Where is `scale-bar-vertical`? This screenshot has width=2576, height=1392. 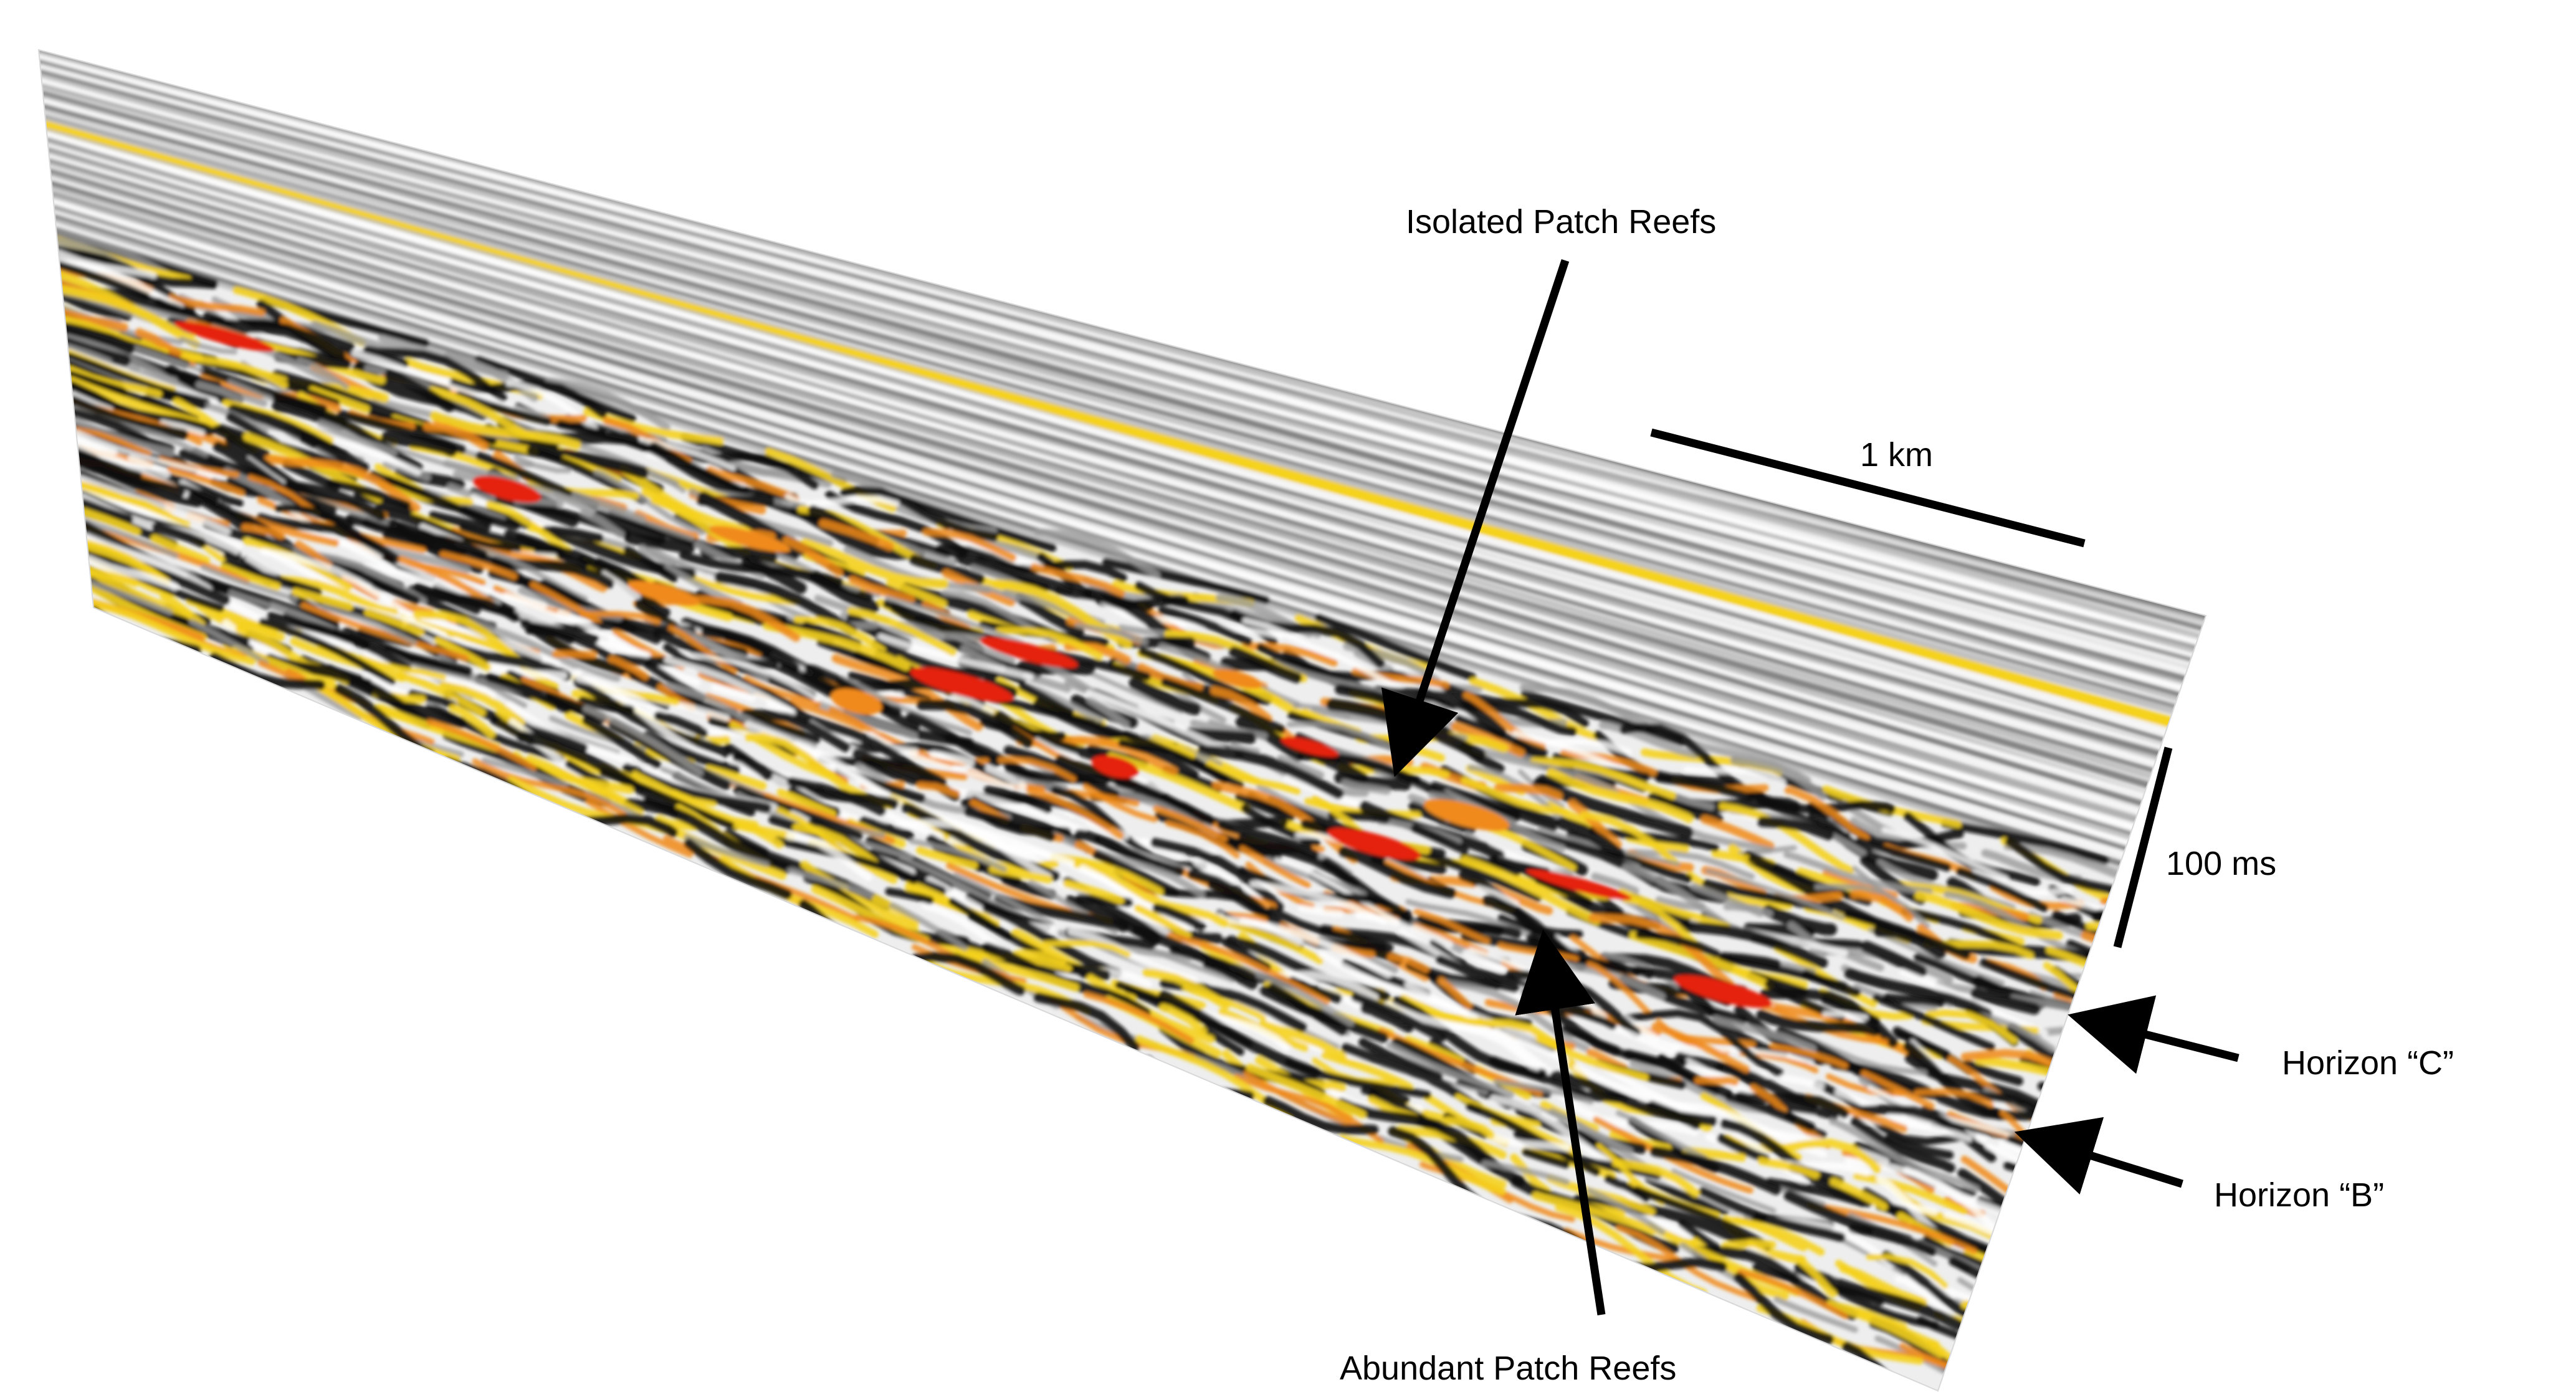 scale-bar-vertical is located at coordinates (2143, 847).